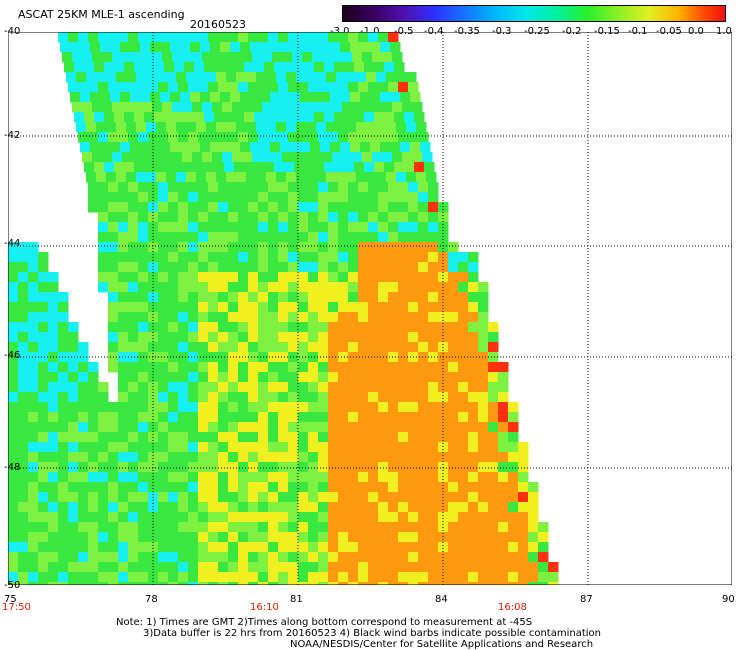 The width and height of the screenshot is (740, 650). I want to click on lat-label: -48, so click(12, 467).